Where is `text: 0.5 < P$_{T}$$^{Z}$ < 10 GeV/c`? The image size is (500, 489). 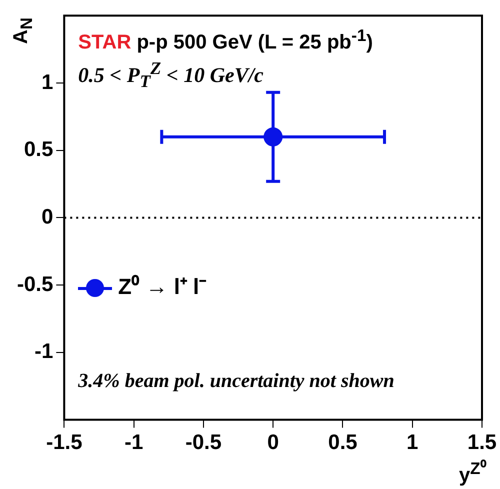
text: 0.5 < P$_{T}$$^{Z}$ < 10 GeV/c is located at coordinates (171, 75).